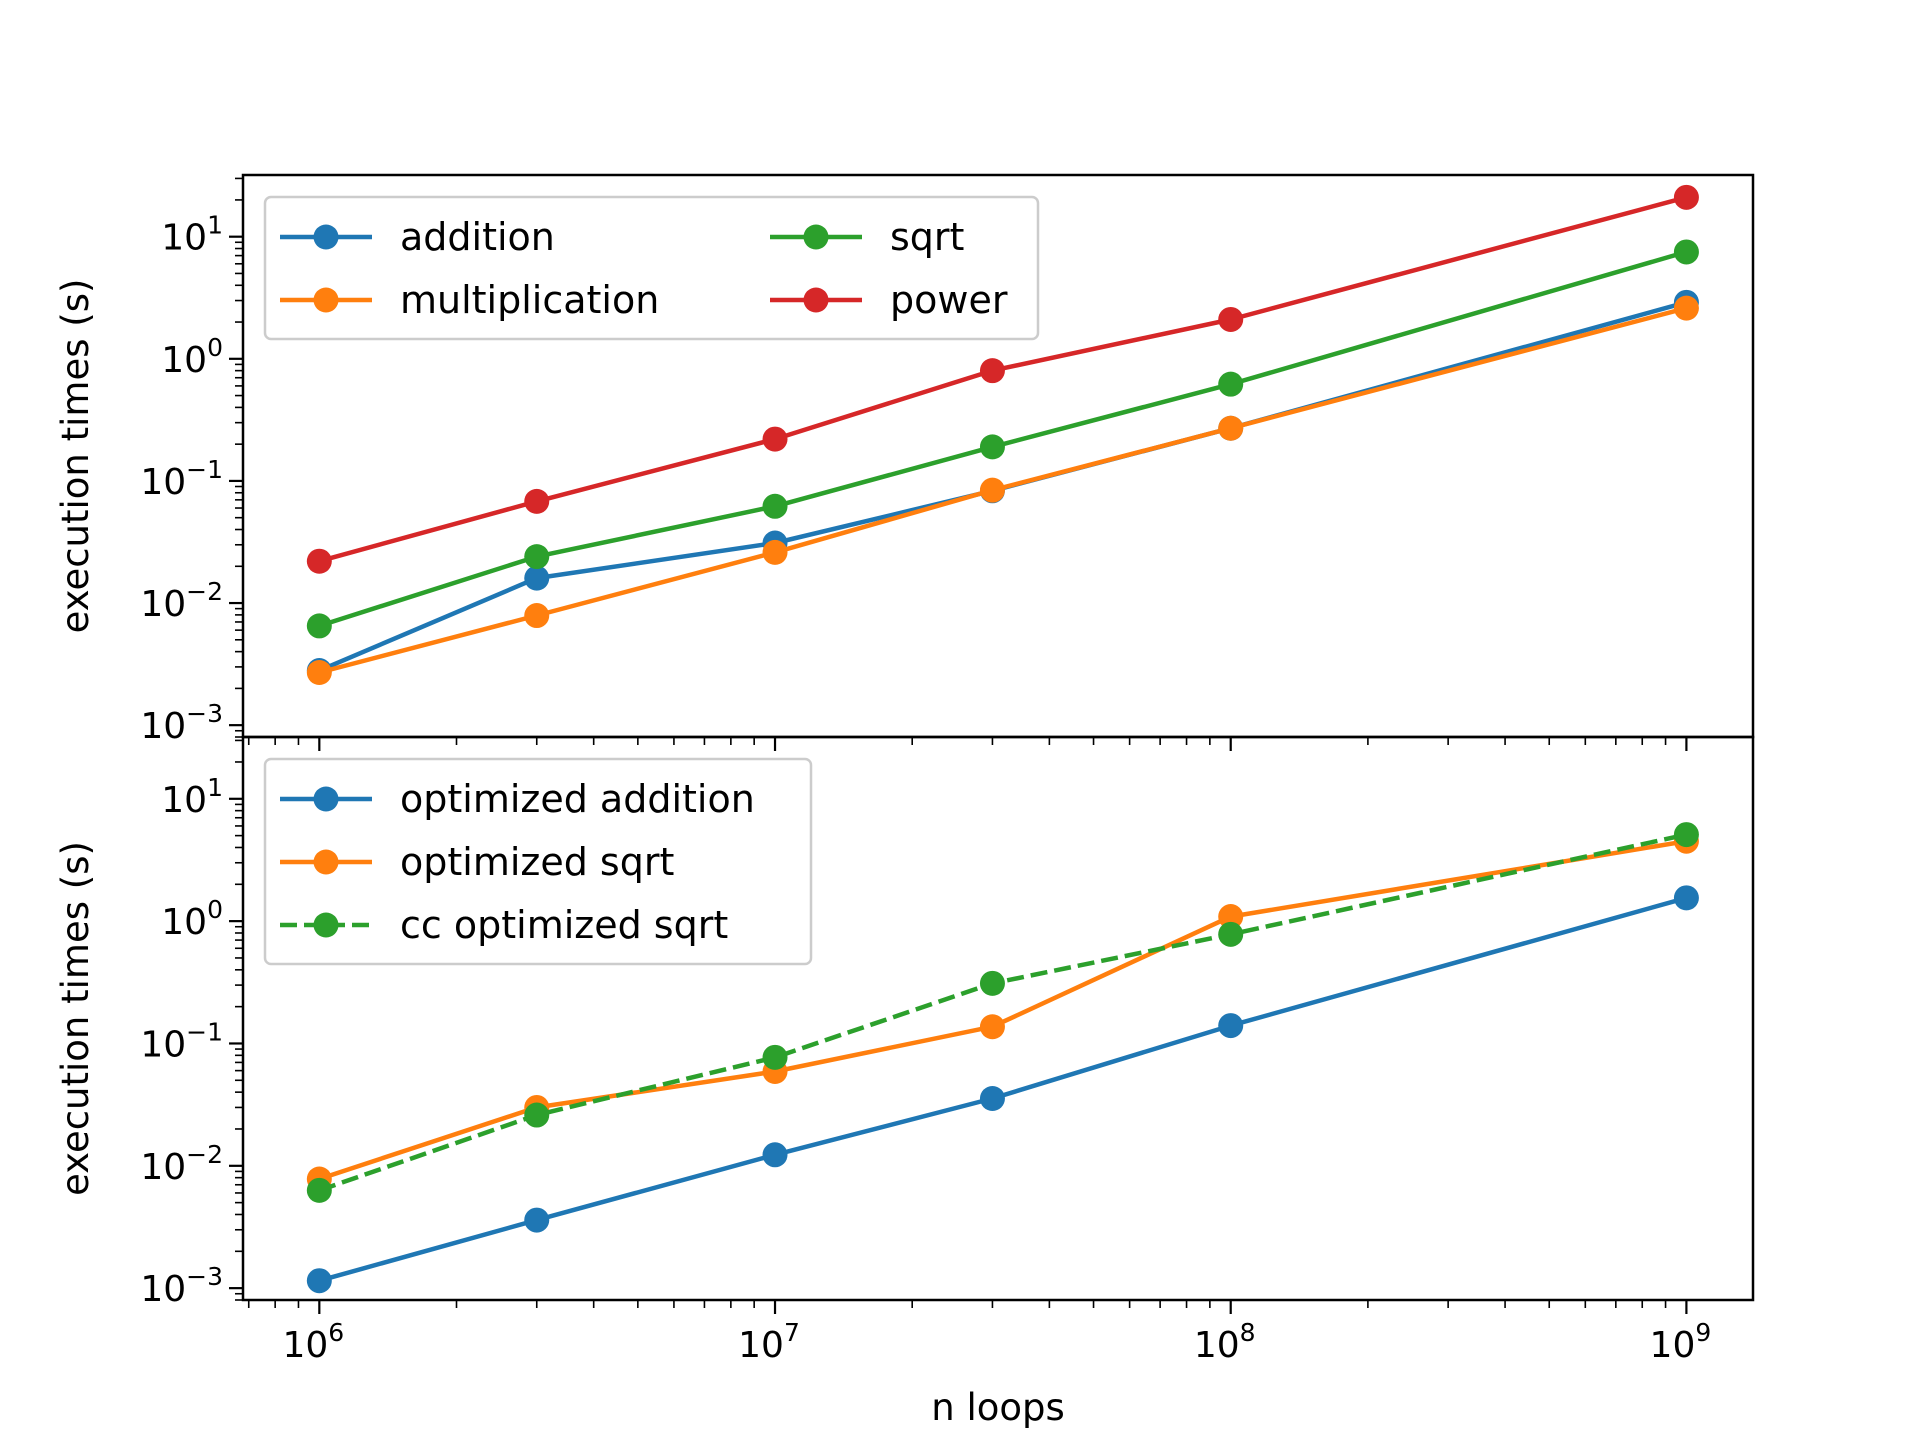 This screenshot has width=1920, height=1440. What do you see at coordinates (477, 237) in the screenshot?
I see `legend-label: addition` at bounding box center [477, 237].